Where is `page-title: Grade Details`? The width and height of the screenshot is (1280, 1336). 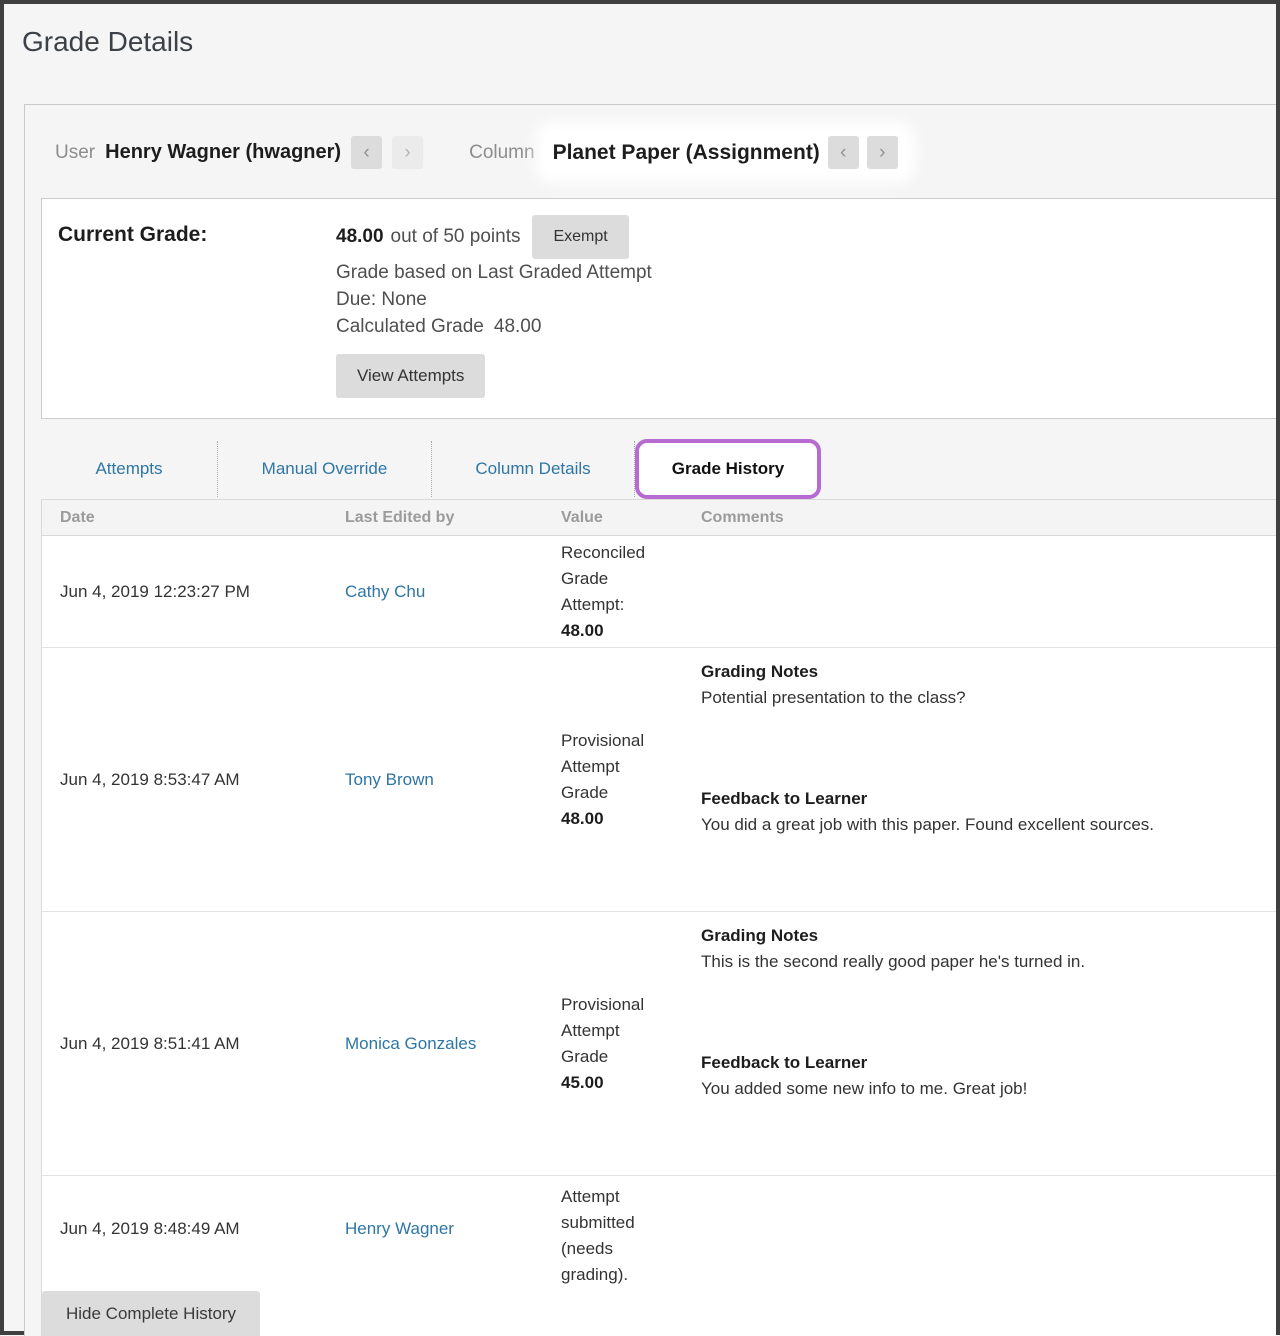 page-title: Grade Details is located at coordinates (108, 41).